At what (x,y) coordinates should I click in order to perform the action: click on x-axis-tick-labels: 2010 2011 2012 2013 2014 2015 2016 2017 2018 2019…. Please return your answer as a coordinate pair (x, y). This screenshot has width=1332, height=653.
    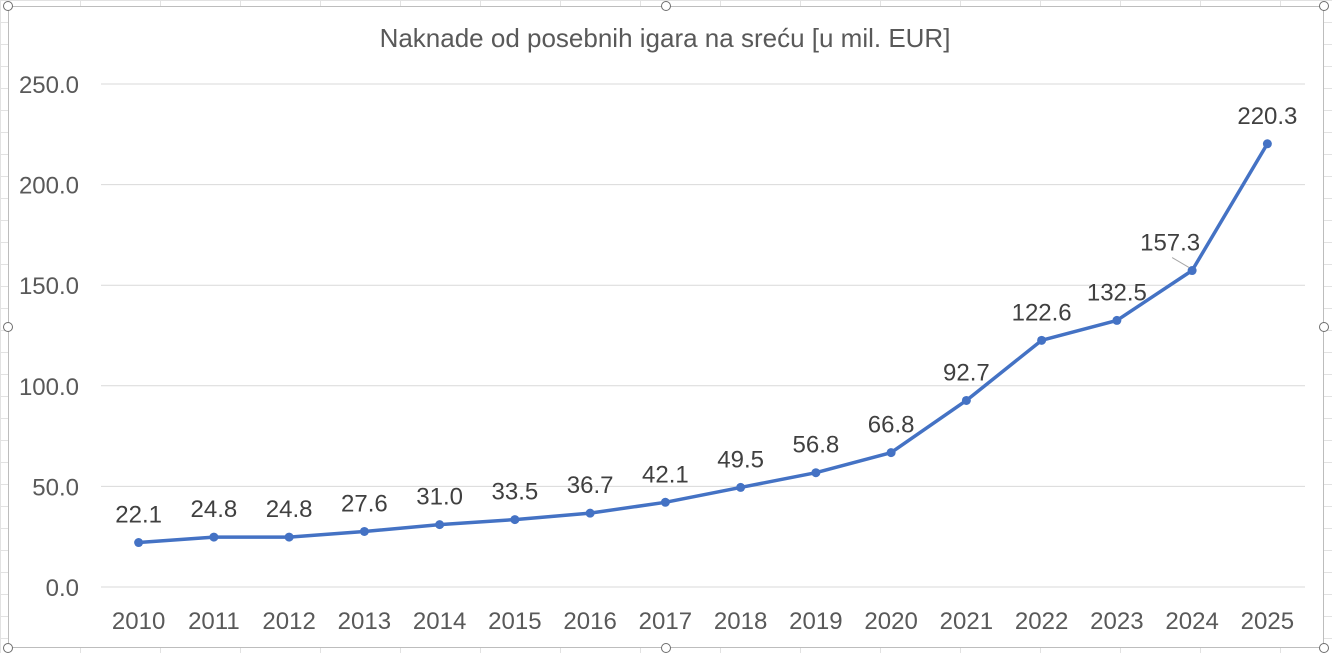
    Looking at the image, I should click on (703, 621).